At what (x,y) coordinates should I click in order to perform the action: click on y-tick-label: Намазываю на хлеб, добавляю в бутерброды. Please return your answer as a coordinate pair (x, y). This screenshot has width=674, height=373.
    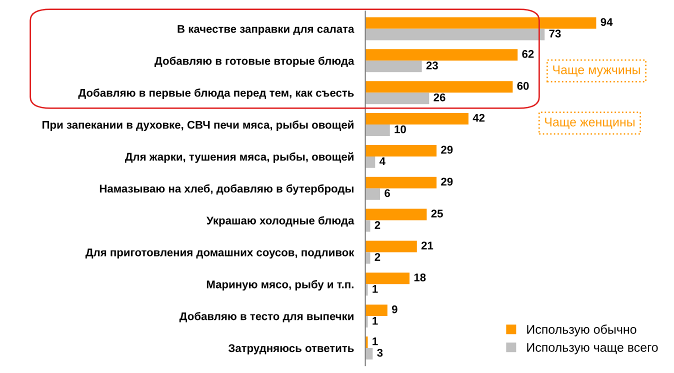
    Looking at the image, I should click on (227, 189).